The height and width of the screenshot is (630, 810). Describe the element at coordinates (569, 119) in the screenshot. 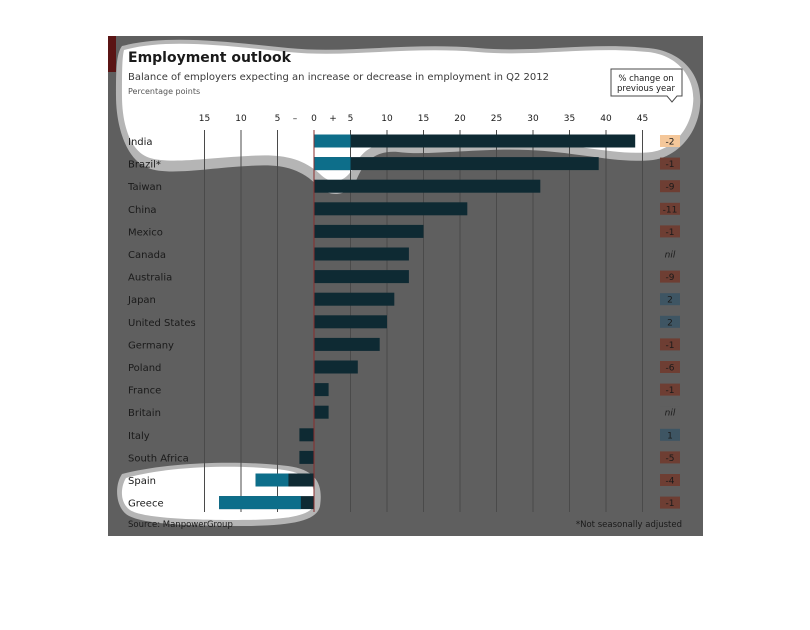

I see `x-tick-label: 35` at that location.